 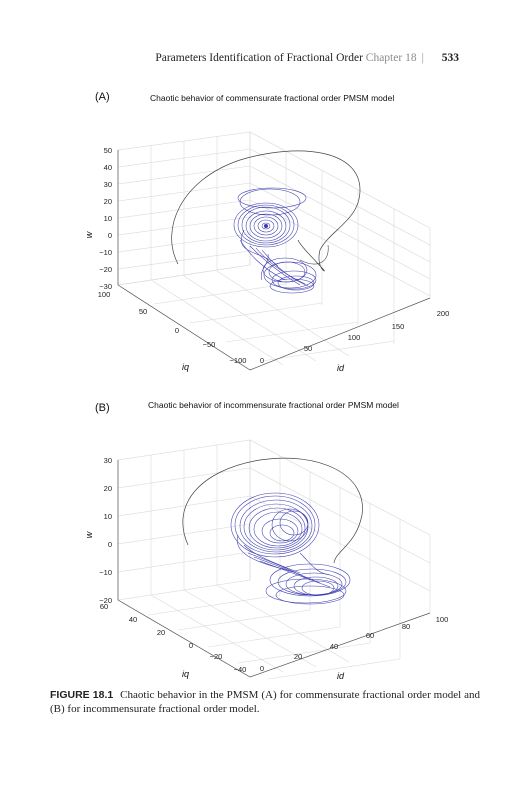 I want to click on iq-tick: 60, so click(x=104, y=606).